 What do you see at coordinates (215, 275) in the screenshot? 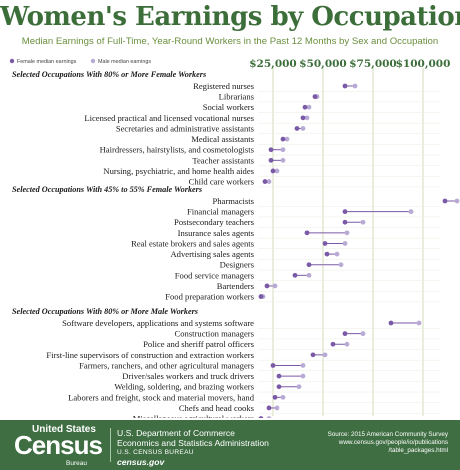
I see `occupation-label: Food service managers` at bounding box center [215, 275].